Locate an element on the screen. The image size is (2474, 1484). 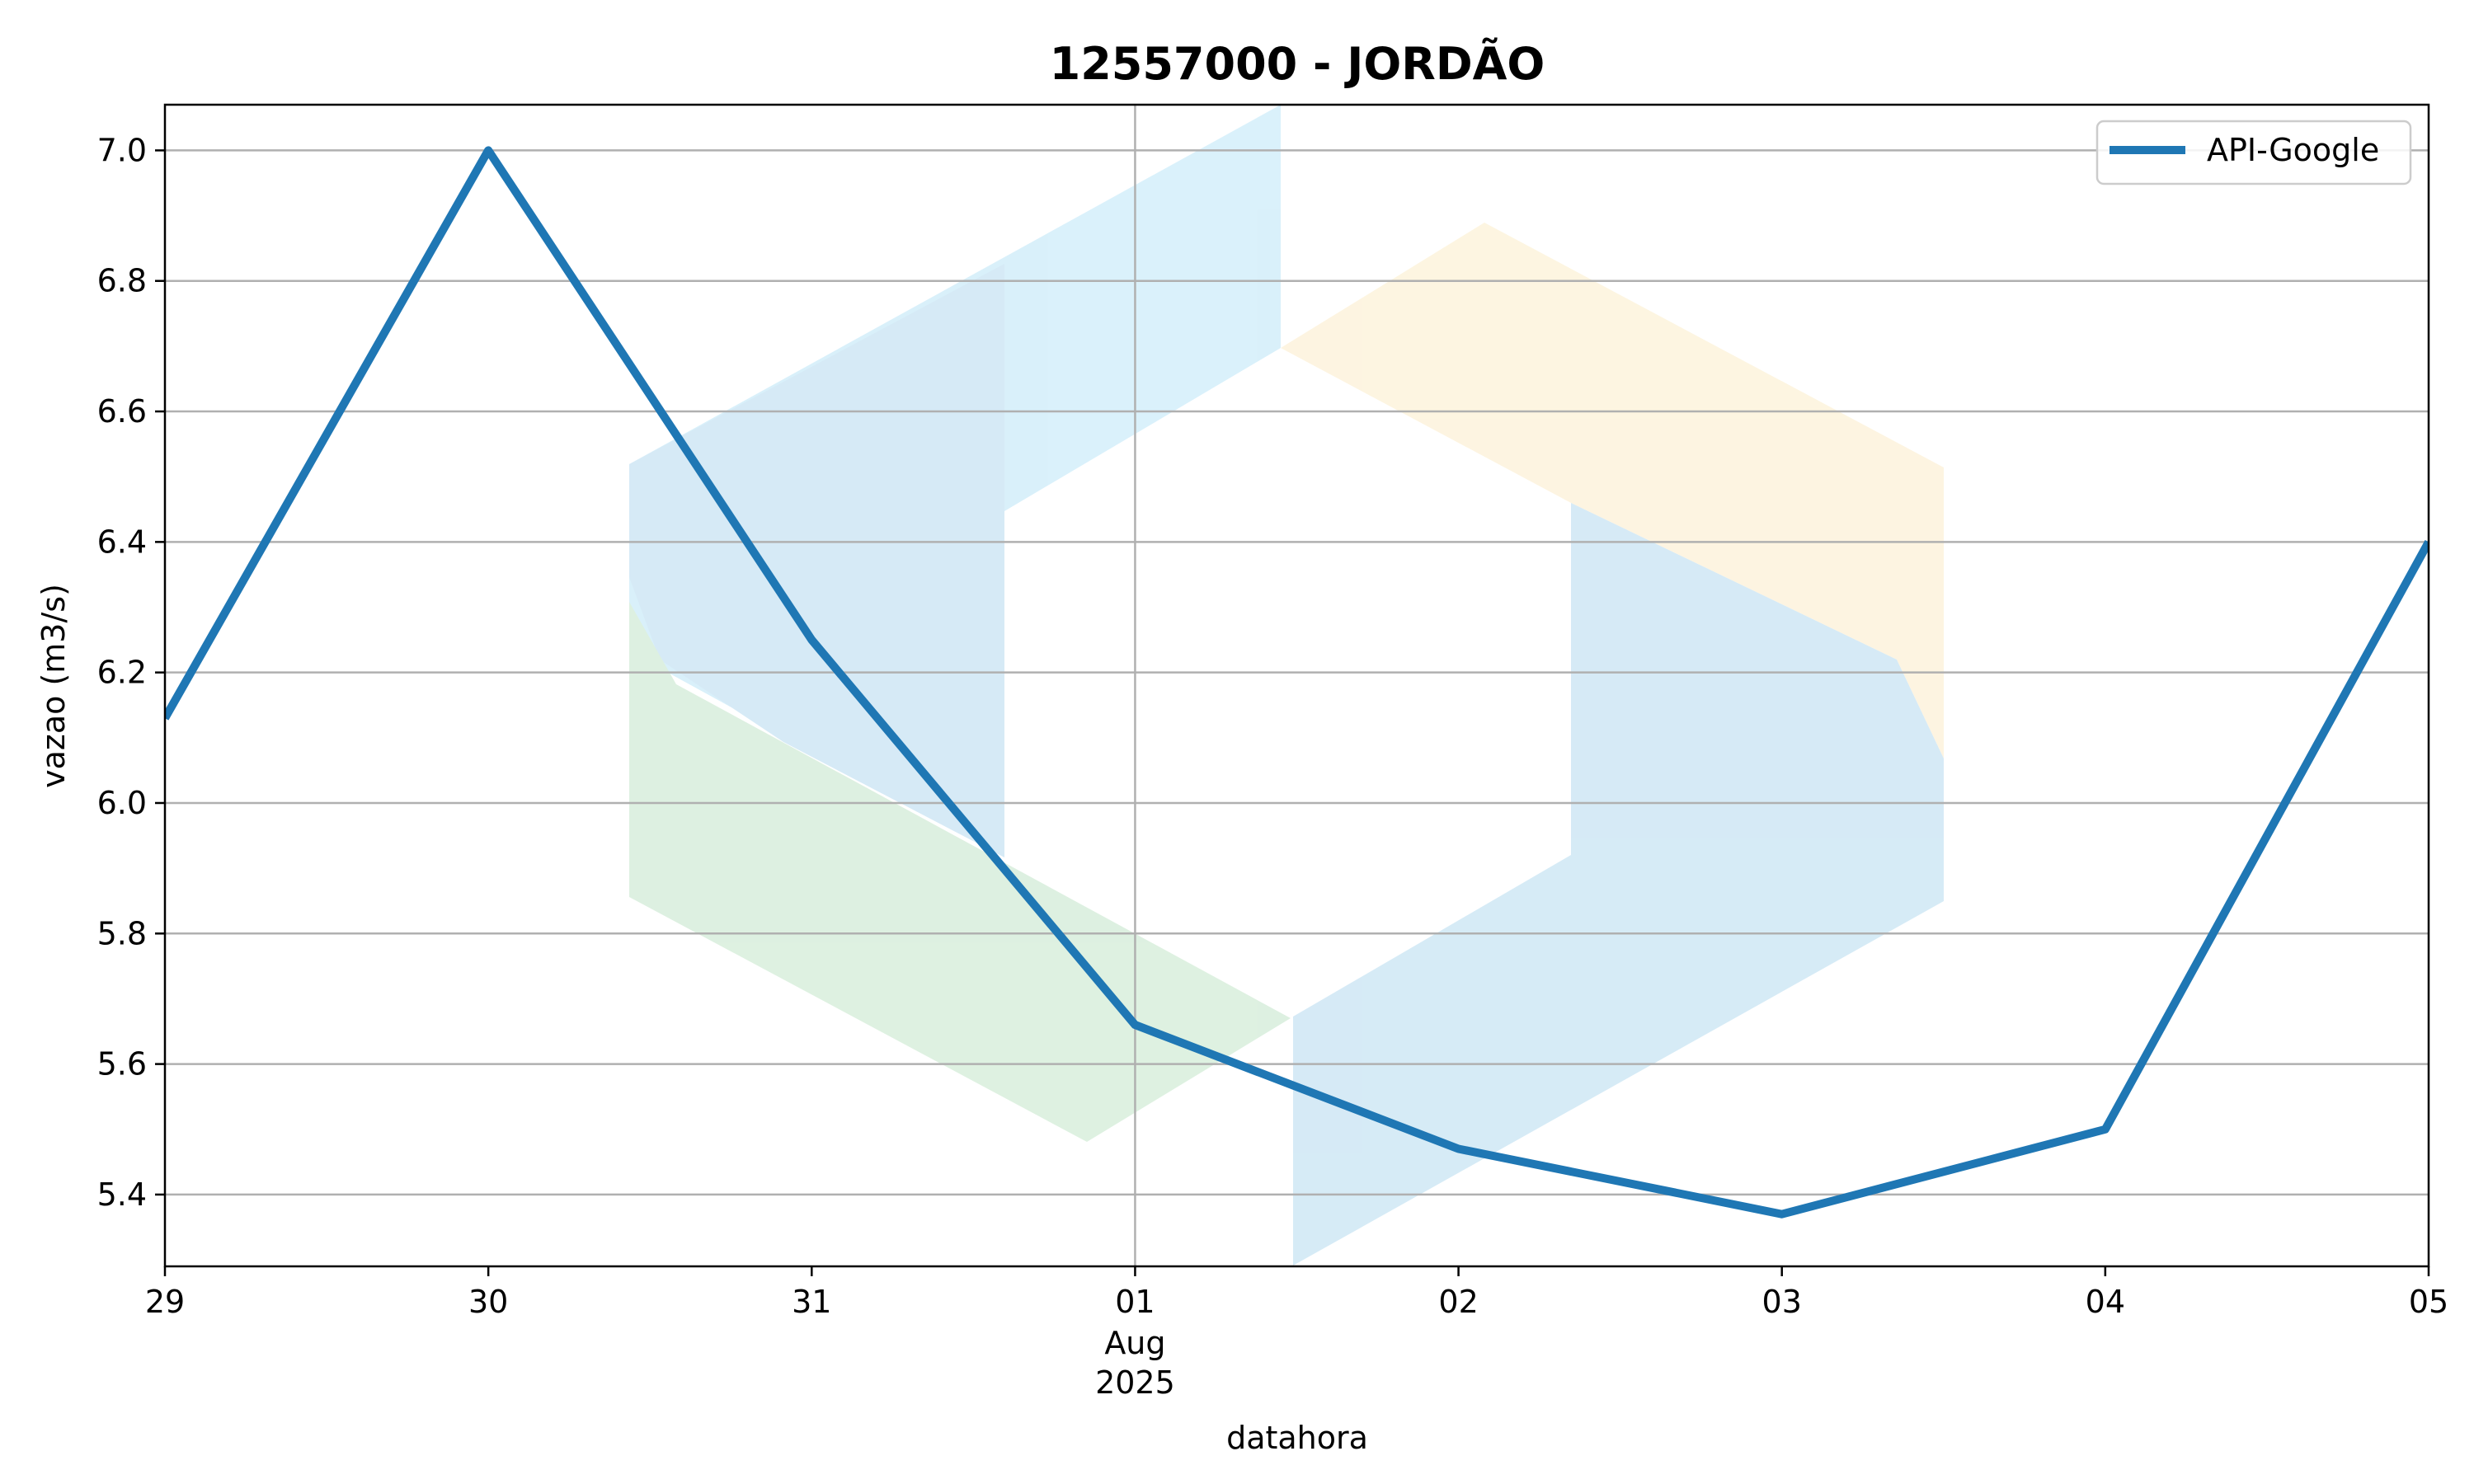
y-axis: 5.4 5.6 5.8 6.0 6.2 6.4 6.6 6.8 7.0 is located at coordinates (131, 672).